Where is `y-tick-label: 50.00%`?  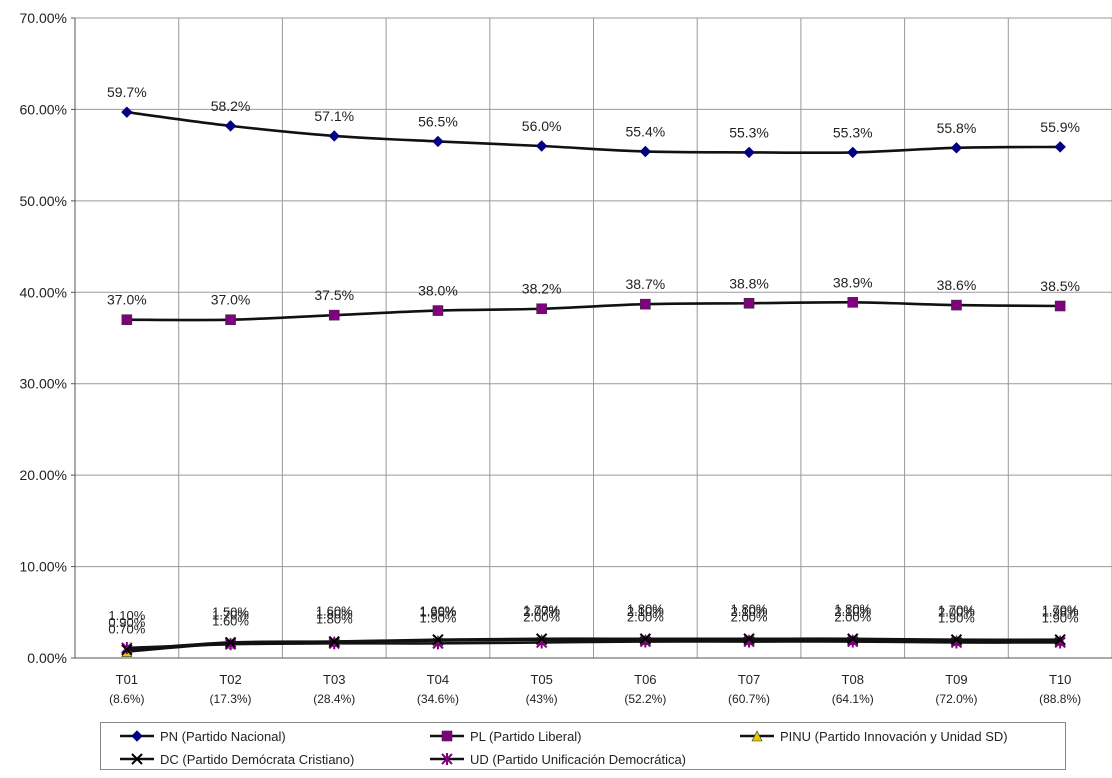
y-tick-label: 50.00% is located at coordinates (43, 201).